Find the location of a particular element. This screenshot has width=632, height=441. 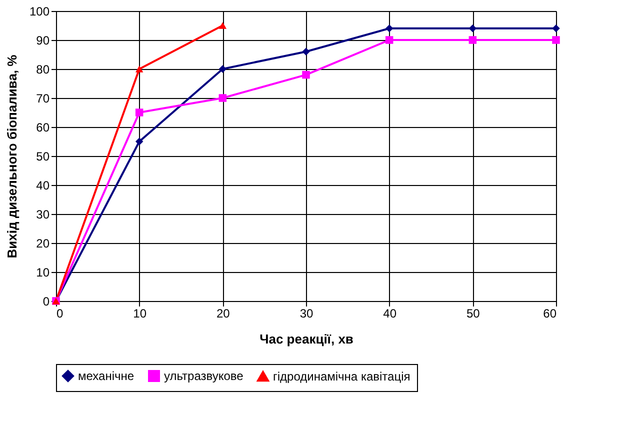

y-tick-label: 90 is located at coordinates (43, 41).